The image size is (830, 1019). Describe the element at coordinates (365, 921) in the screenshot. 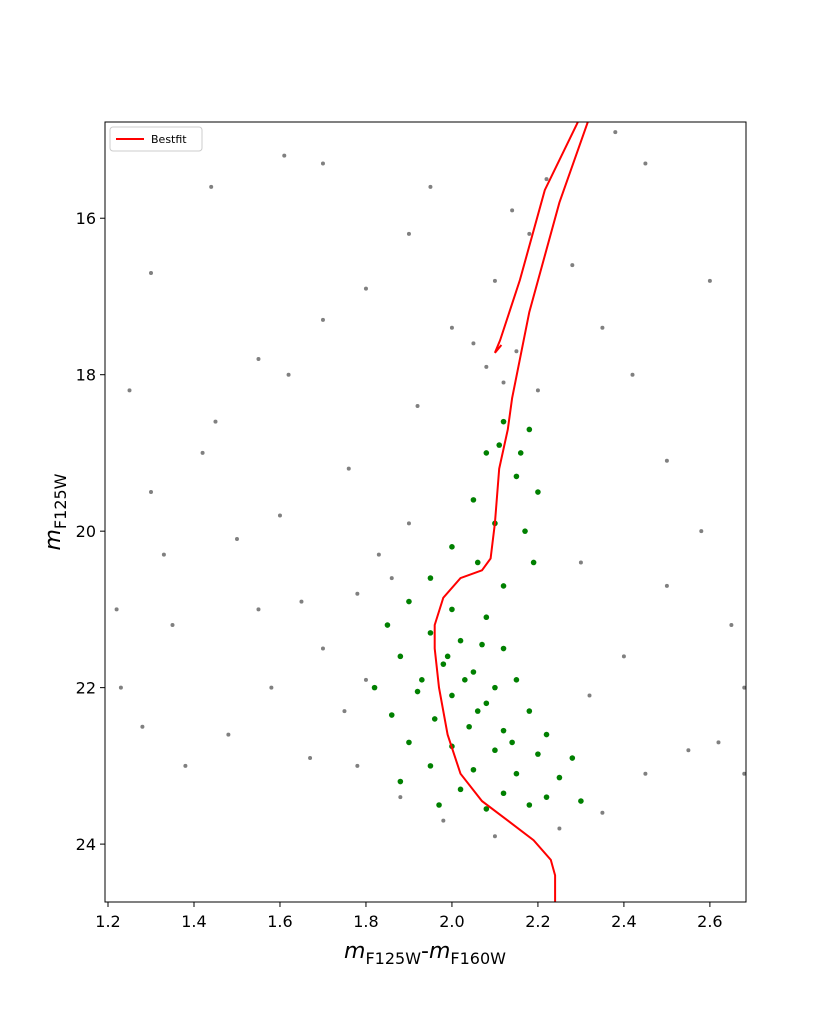

I see `x-tick-label: 1.8` at that location.